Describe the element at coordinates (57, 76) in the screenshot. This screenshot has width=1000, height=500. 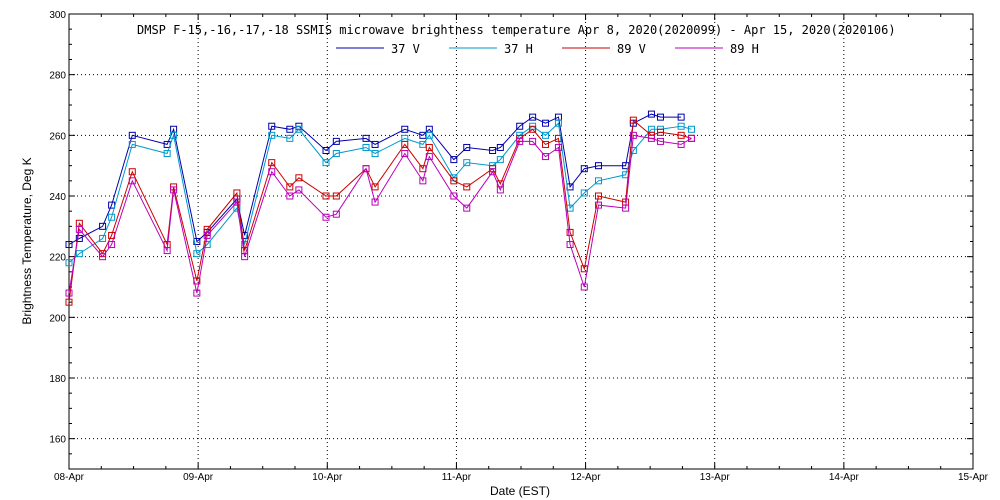
I see `y-tick-label: 280` at that location.